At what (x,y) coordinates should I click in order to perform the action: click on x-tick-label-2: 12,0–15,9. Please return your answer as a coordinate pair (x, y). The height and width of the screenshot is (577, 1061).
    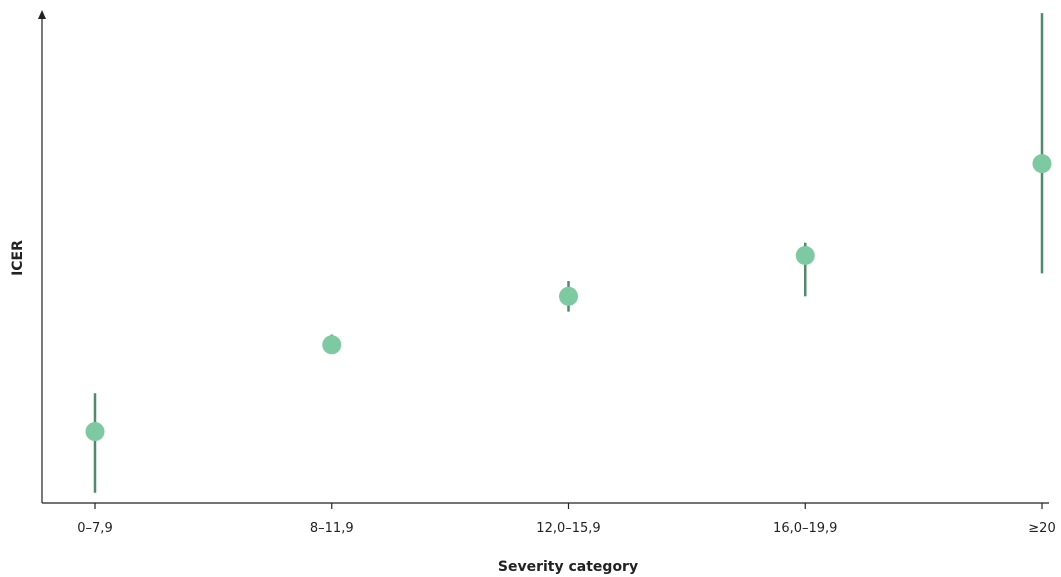
    Looking at the image, I should click on (568, 528).